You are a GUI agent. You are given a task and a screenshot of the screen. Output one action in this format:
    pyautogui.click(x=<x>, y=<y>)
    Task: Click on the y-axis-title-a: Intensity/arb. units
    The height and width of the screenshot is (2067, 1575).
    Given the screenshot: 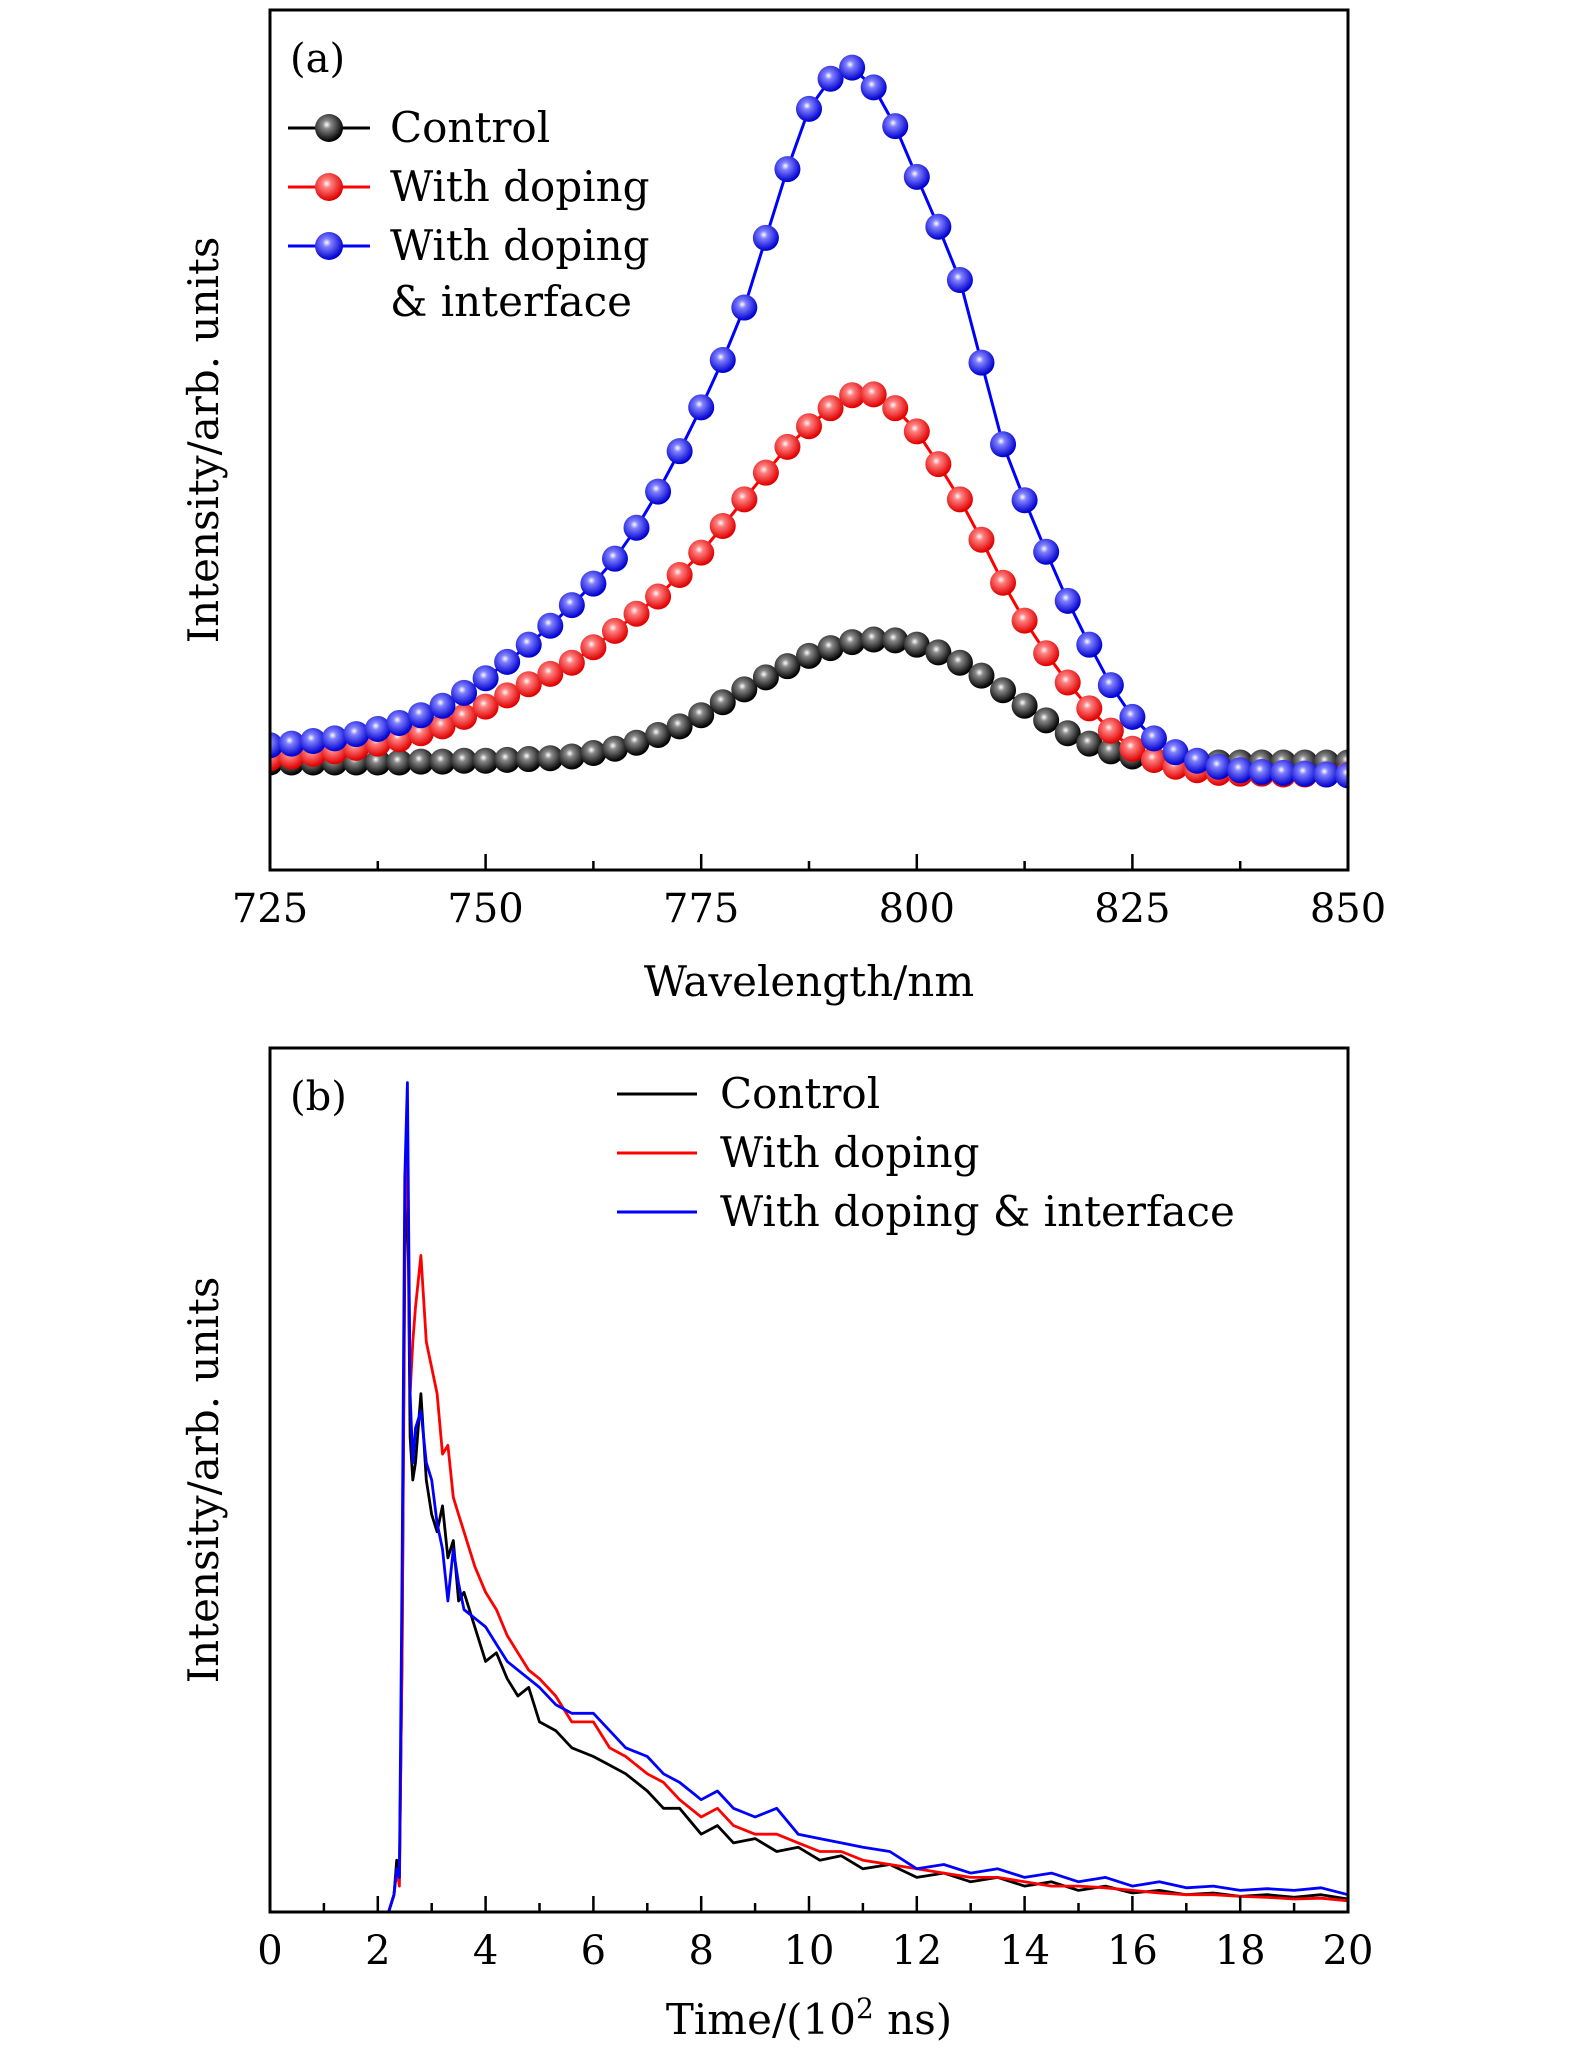 What is the action you would take?
    pyautogui.click(x=203, y=440)
    